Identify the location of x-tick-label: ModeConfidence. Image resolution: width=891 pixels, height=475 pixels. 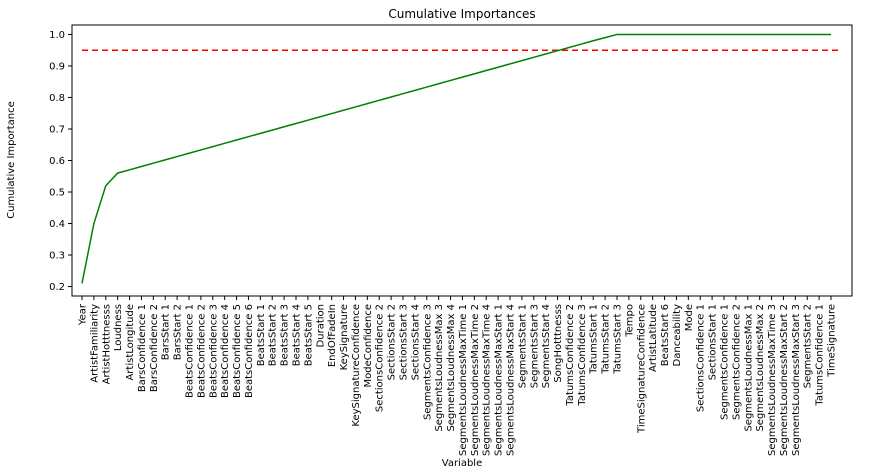
(368, 345).